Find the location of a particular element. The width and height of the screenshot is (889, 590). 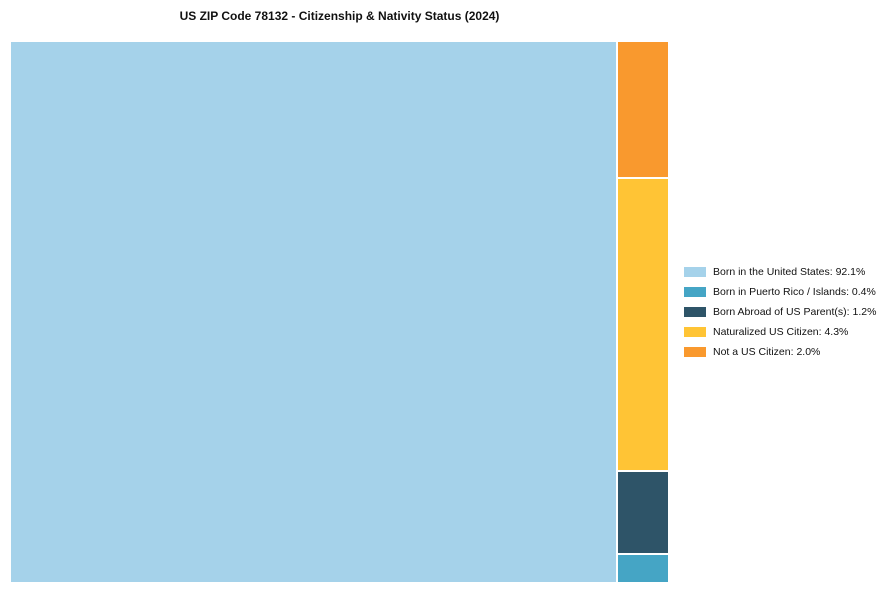

treemap-column is located at coordinates (643, 312).